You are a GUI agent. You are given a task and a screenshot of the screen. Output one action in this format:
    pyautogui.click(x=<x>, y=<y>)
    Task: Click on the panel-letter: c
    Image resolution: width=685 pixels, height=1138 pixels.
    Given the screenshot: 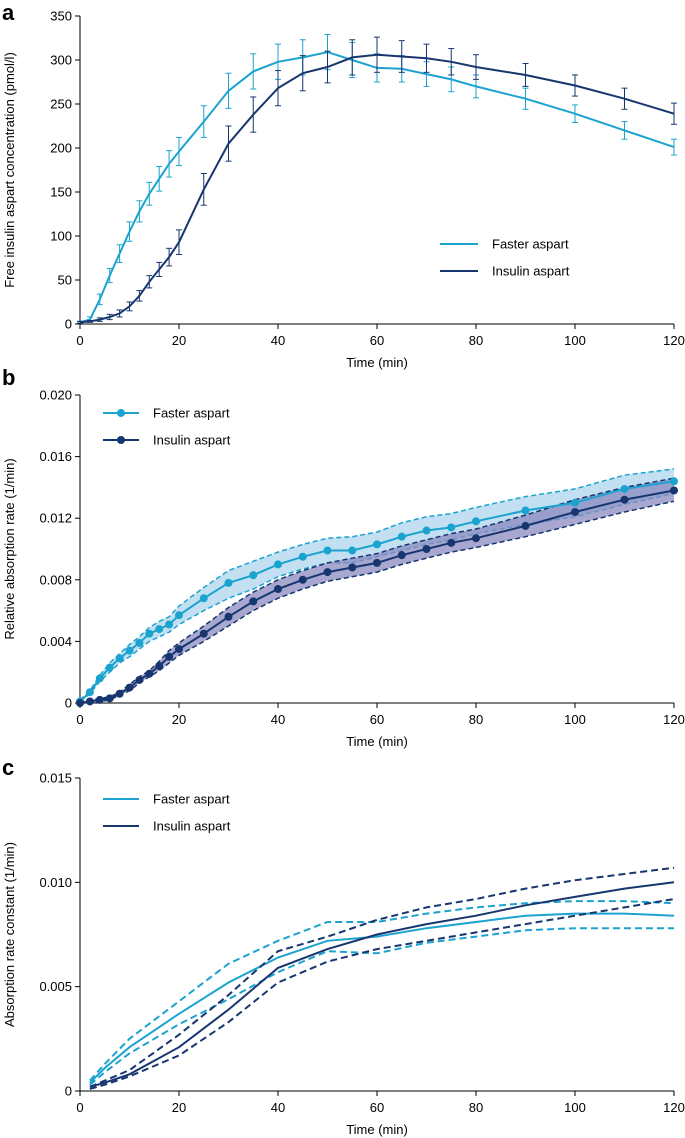 What is the action you would take?
    pyautogui.click(x=8, y=767)
    